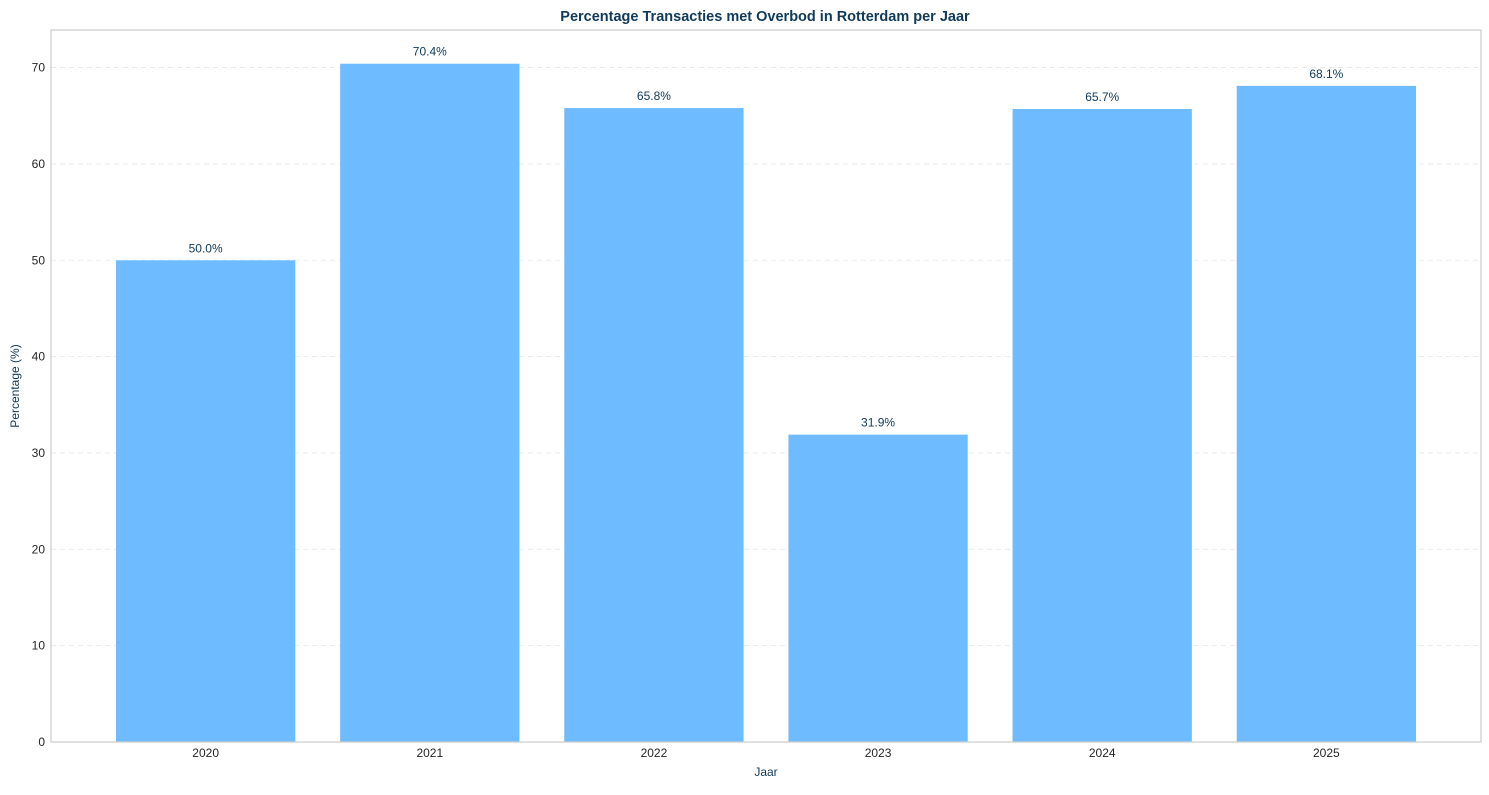 This screenshot has width=1489, height=795. I want to click on y-tick-label: 70, so click(39, 68).